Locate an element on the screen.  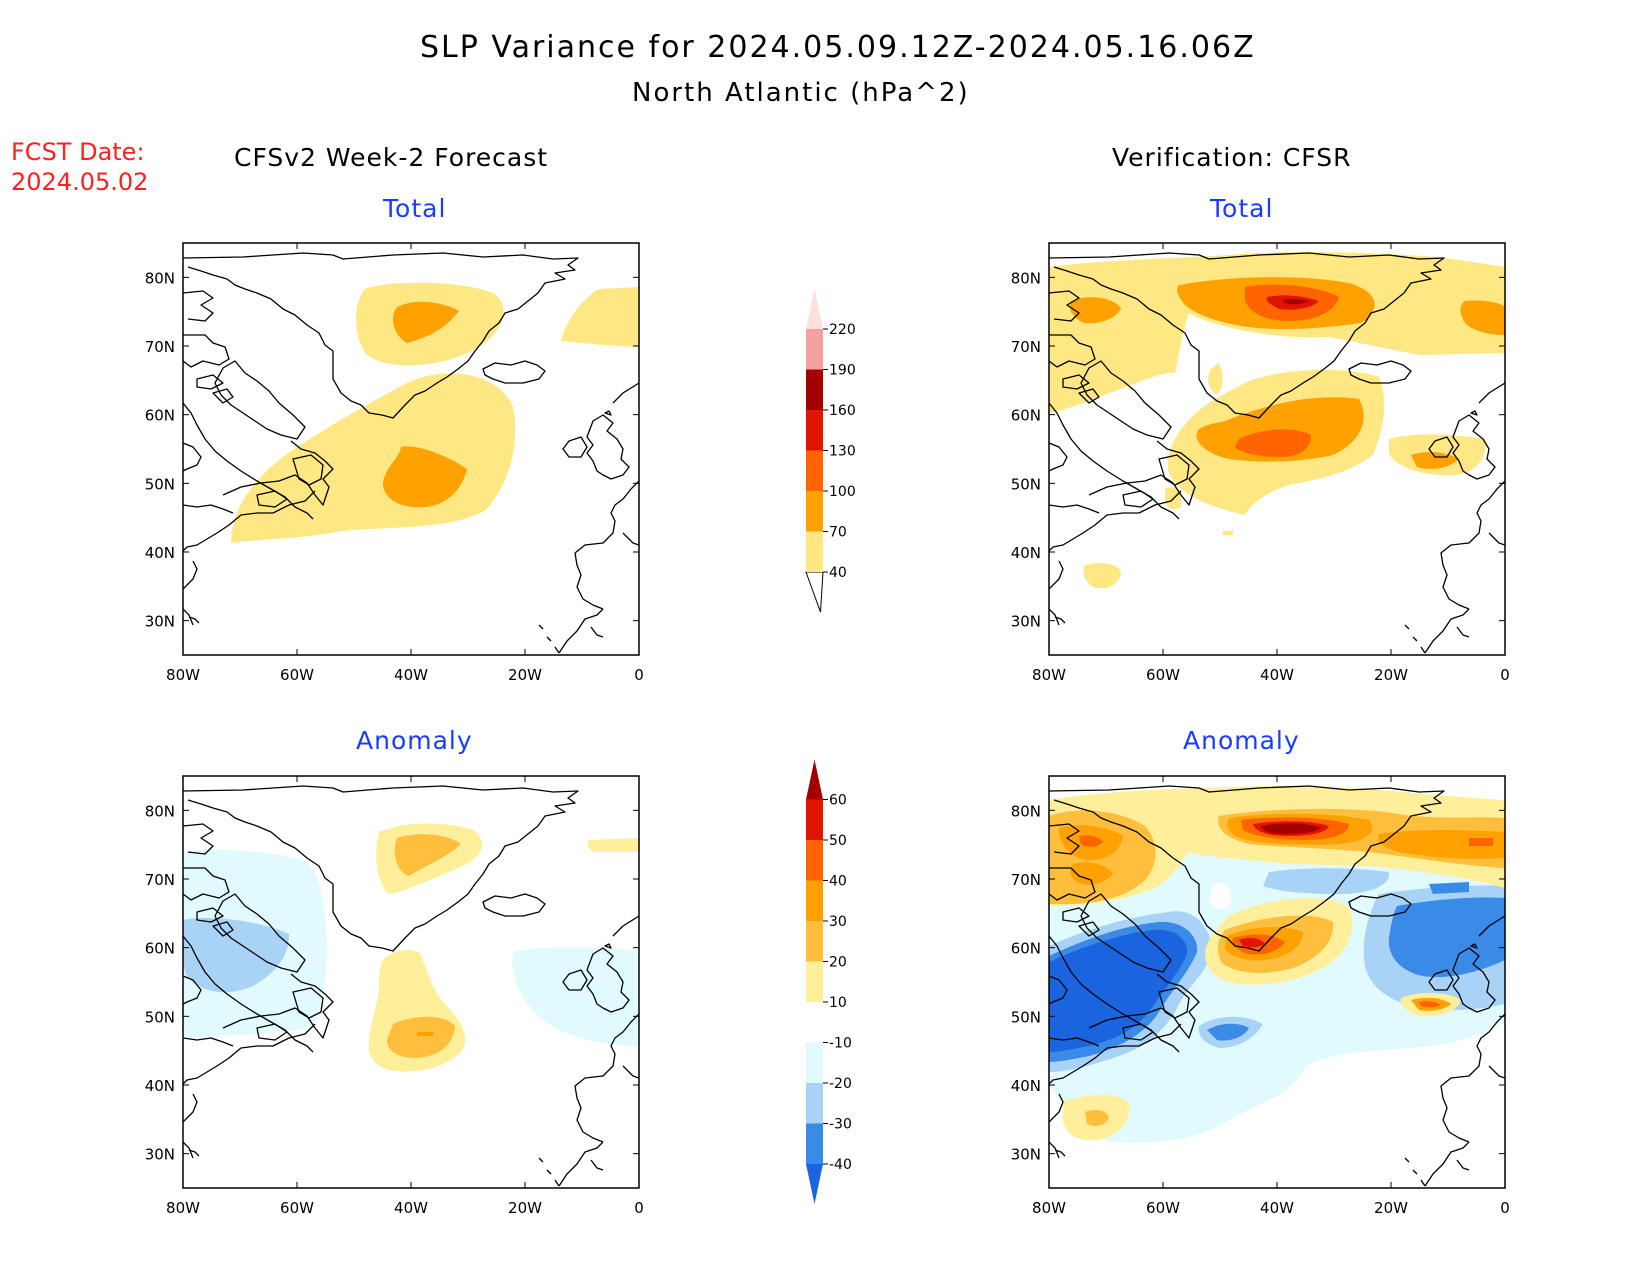
colorbar-total: 40 70 100 130 160 190 220 is located at coordinates (830, 451).